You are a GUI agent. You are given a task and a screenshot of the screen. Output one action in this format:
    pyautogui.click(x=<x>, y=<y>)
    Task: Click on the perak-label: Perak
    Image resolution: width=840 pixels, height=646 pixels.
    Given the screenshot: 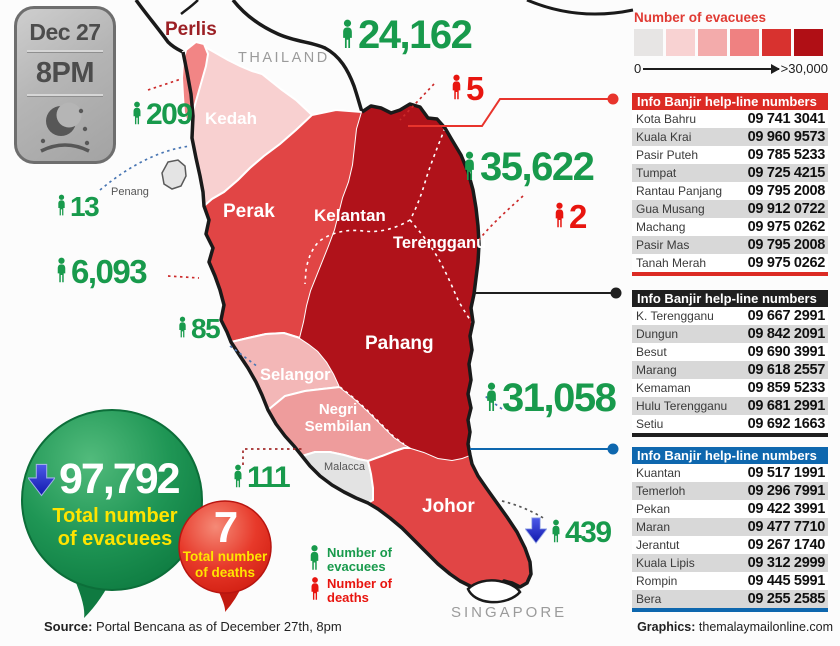 What is the action you would take?
    pyautogui.click(x=249, y=211)
    